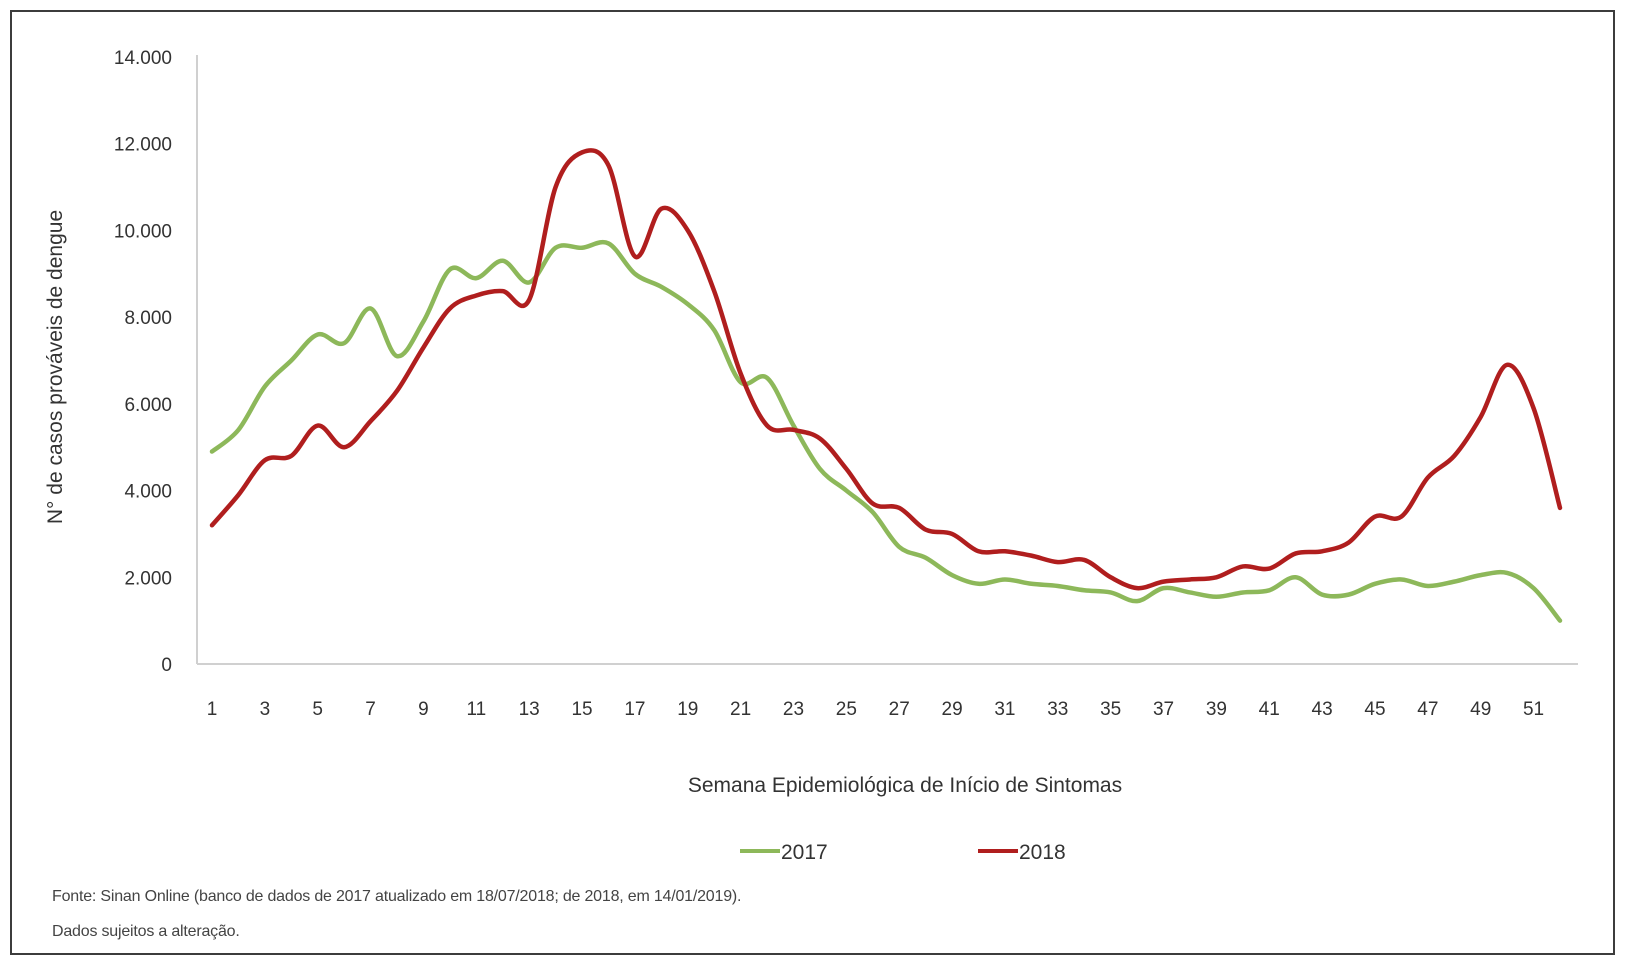  I want to click on x-tick-label: 13, so click(529, 709).